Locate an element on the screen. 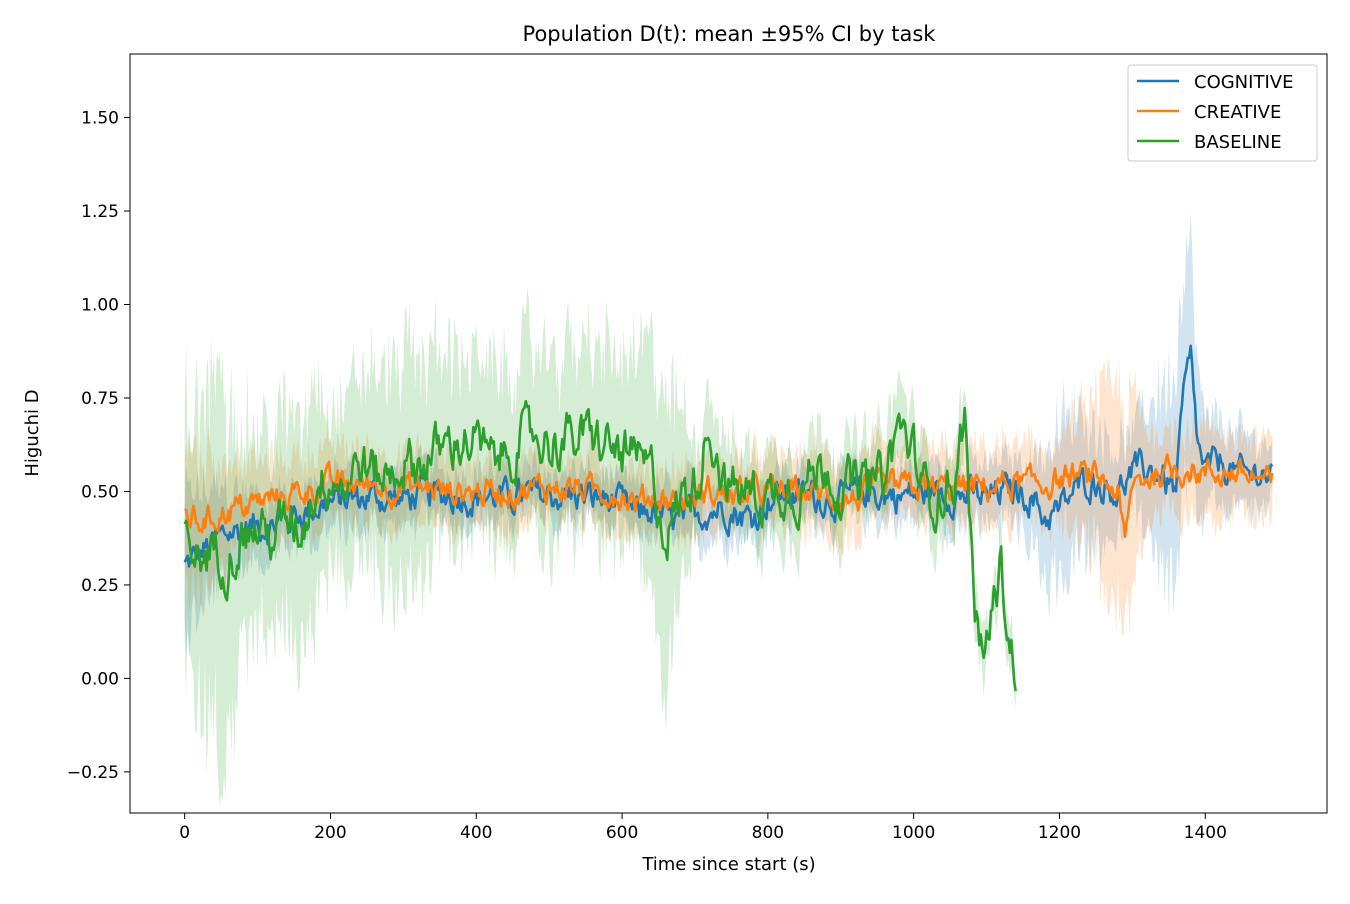 This screenshot has width=1350, height=904. x-tick-label: 1400 is located at coordinates (1205, 833).